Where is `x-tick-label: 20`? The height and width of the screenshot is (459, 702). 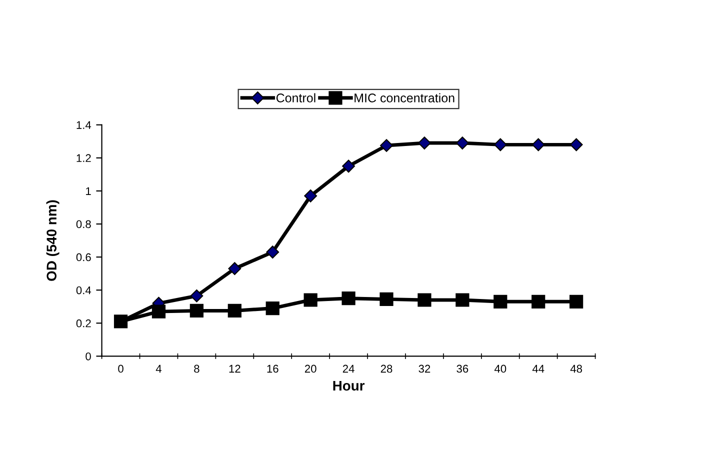
x-tick-label: 20 is located at coordinates (310, 368).